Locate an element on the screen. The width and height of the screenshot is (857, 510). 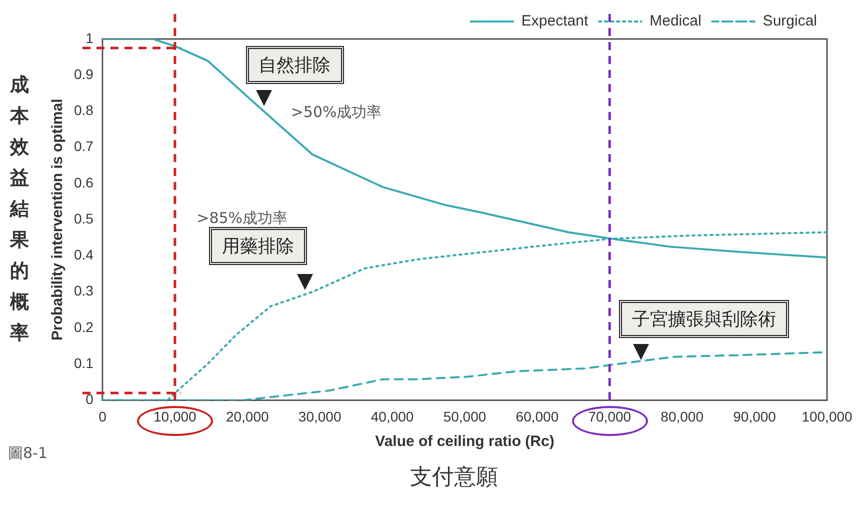
x-tick-label: 100,000 is located at coordinates (827, 416).